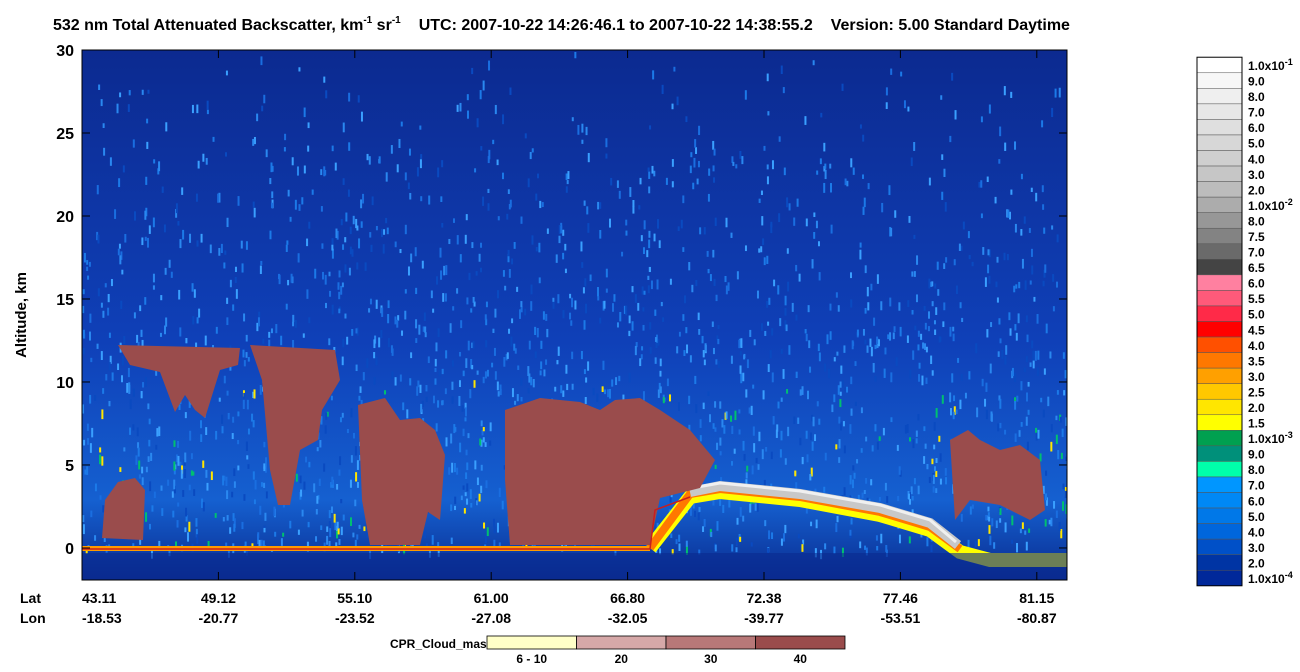 Image resolution: width=1300 pixels, height=672 pixels. I want to click on colorbar-label: 2.0, so click(1256, 408).